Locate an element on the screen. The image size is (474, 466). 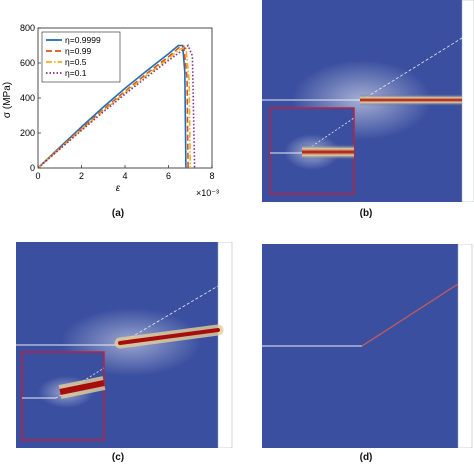
legend-label: η=0.5 is located at coordinates (76, 62).